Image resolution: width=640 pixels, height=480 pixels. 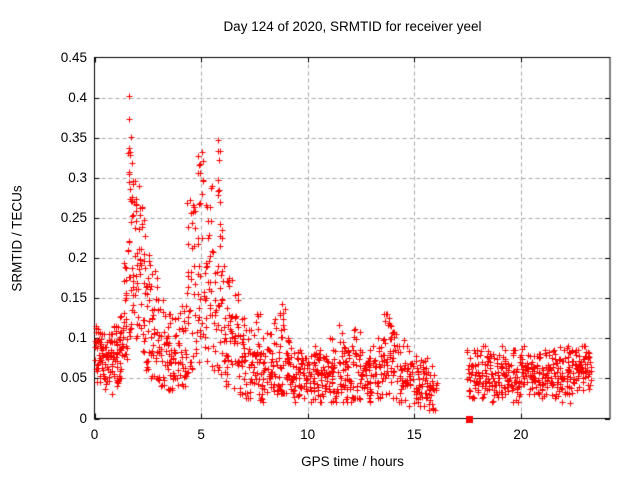 What do you see at coordinates (521, 434) in the screenshot?
I see `x-tick-label: 20` at bounding box center [521, 434].